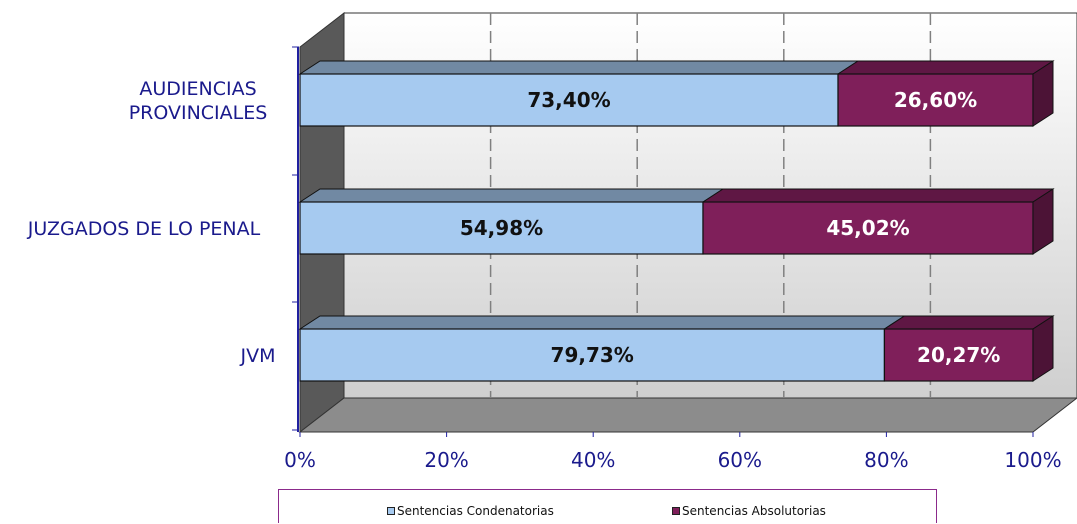 This screenshot has width=1077, height=524. What do you see at coordinates (687, 415) in the screenshot?
I see `floor` at bounding box center [687, 415].